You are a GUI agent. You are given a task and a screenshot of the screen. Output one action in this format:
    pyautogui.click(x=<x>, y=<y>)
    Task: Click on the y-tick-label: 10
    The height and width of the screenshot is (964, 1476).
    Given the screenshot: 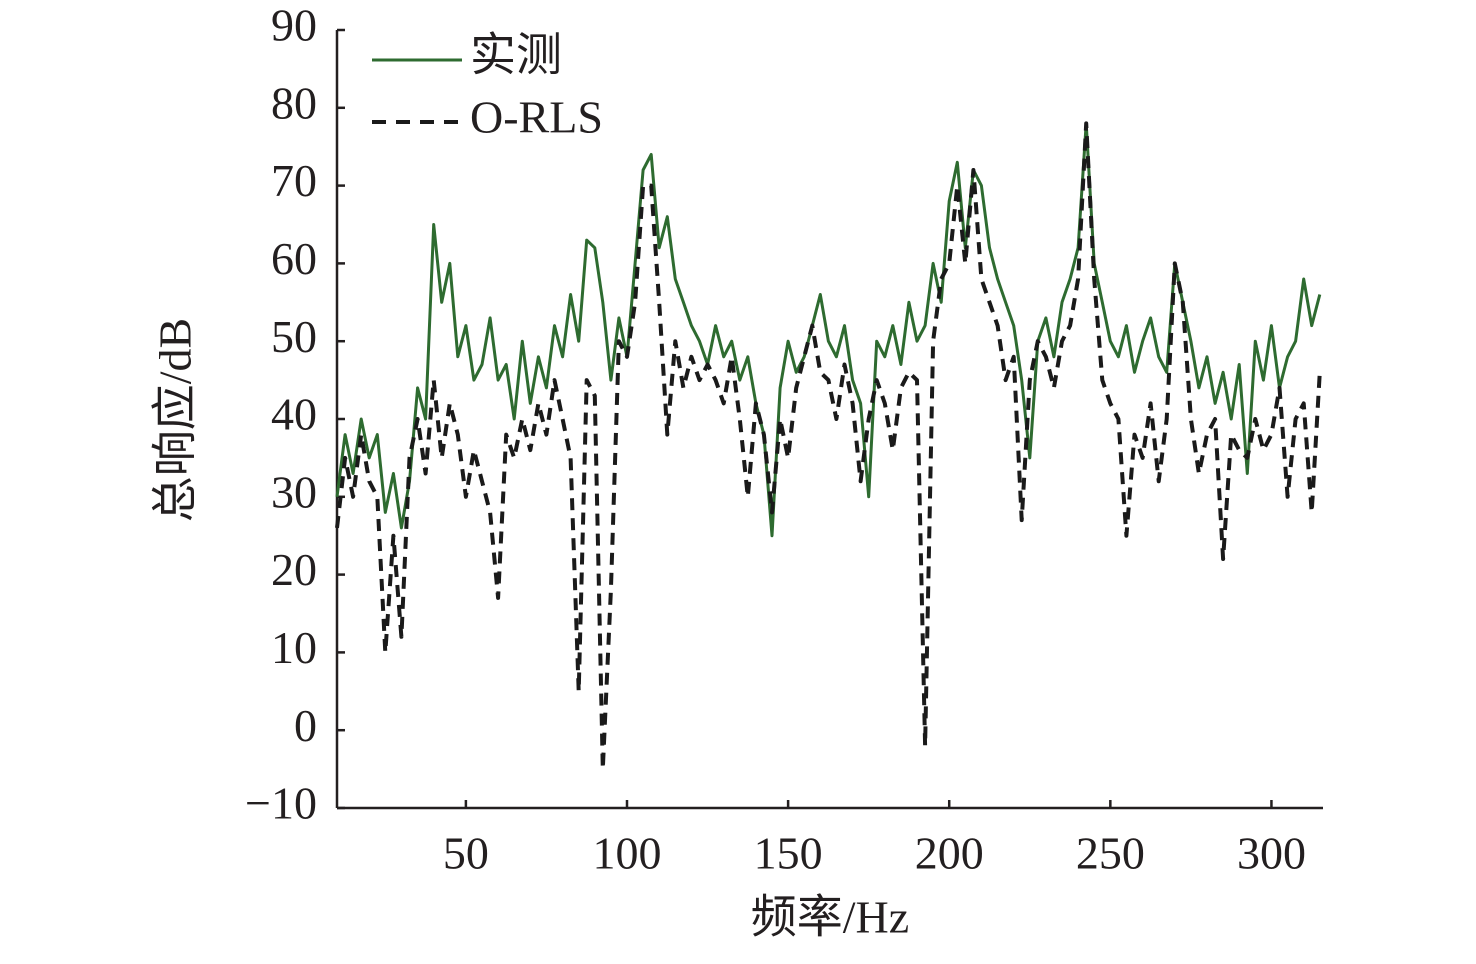 What is the action you would take?
    pyautogui.click(x=294, y=647)
    